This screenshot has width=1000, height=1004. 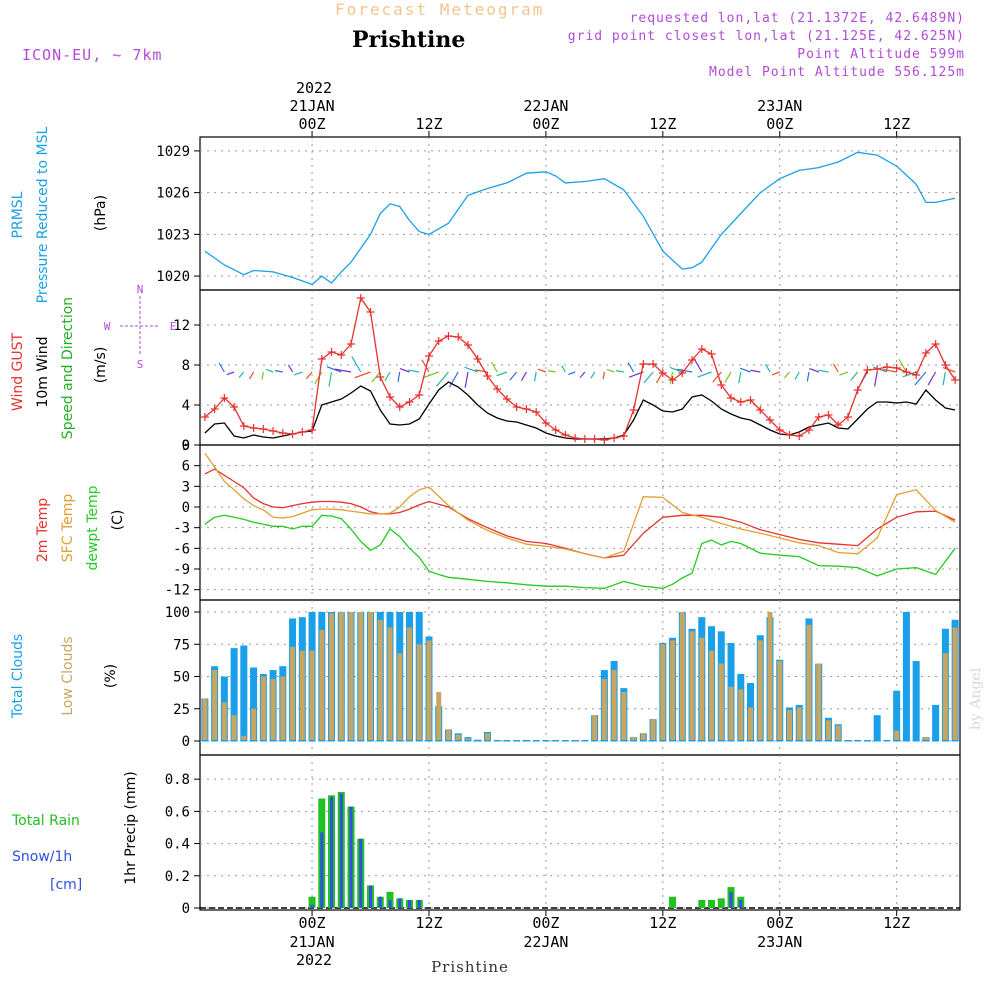 I want to click on label-hpa: (hPa), so click(x=101, y=213).